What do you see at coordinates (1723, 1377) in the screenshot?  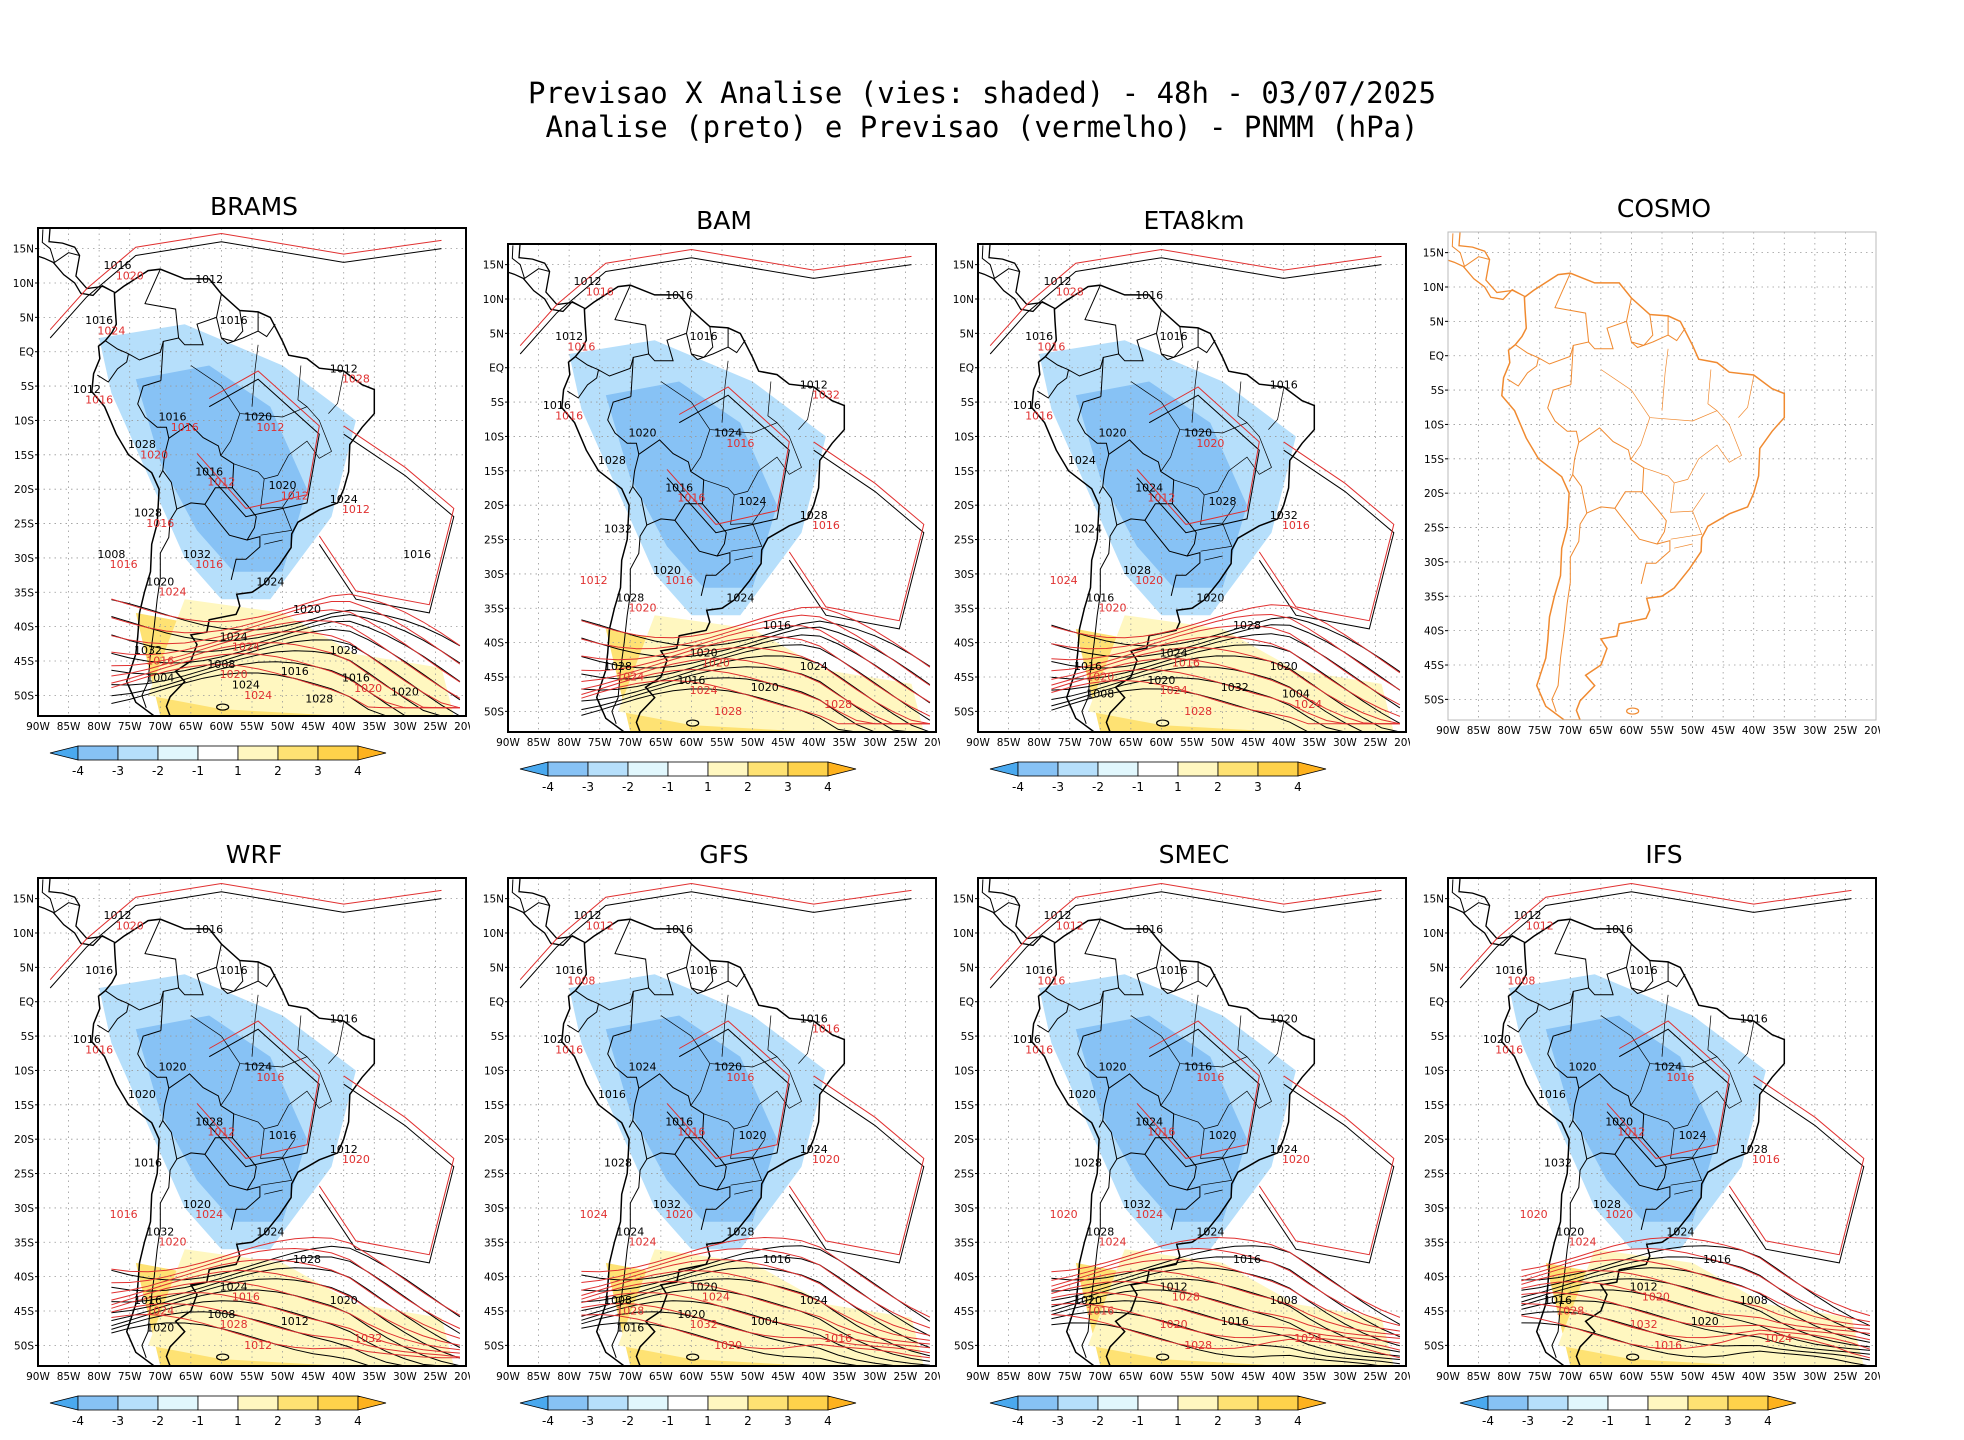 I see `lon-tick-label: 45W` at bounding box center [1723, 1377].